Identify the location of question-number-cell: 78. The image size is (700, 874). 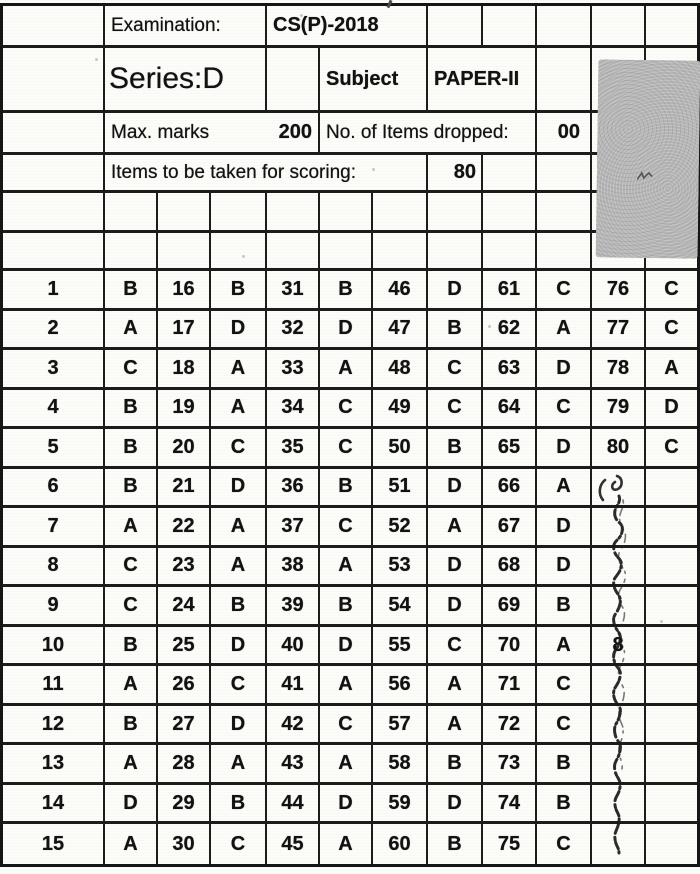
(619, 370).